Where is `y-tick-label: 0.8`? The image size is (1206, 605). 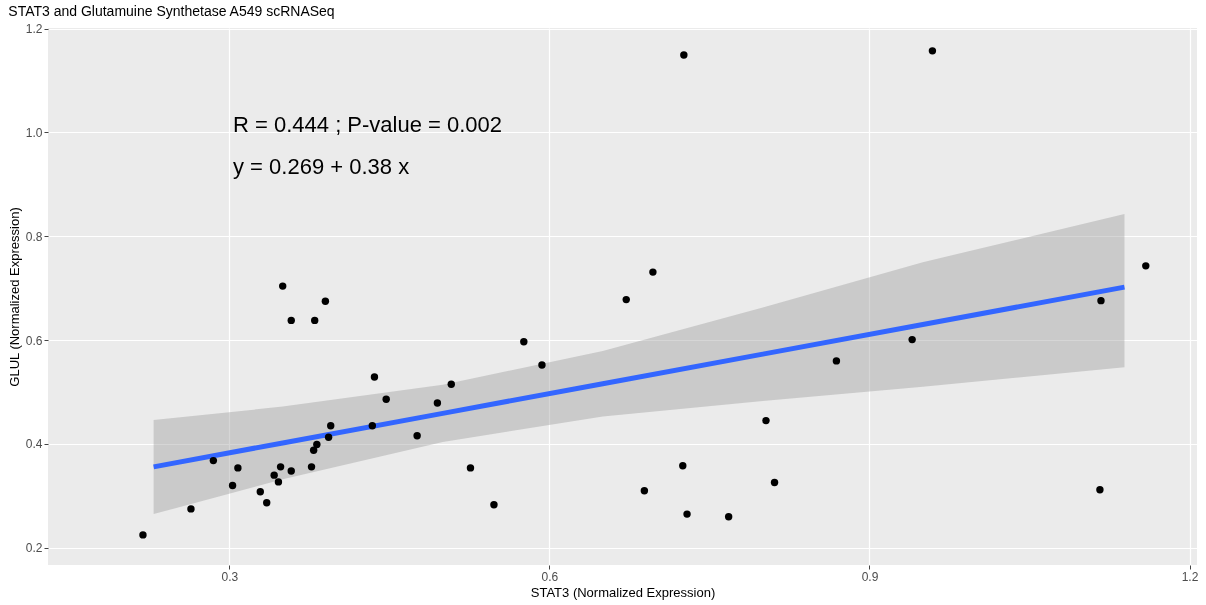
y-tick-label: 0.8 is located at coordinates (34, 236).